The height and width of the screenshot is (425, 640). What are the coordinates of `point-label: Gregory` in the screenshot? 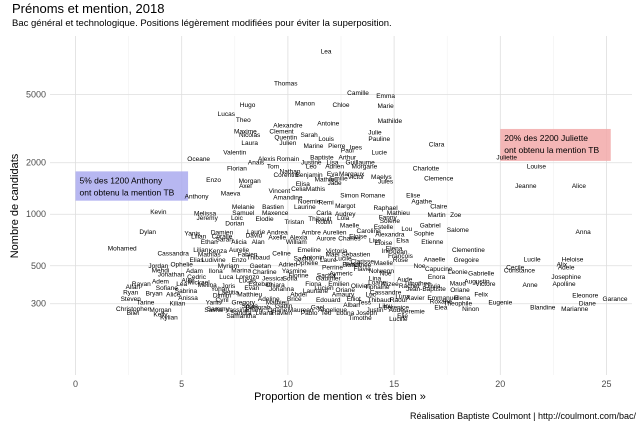 It's located at (244, 302).